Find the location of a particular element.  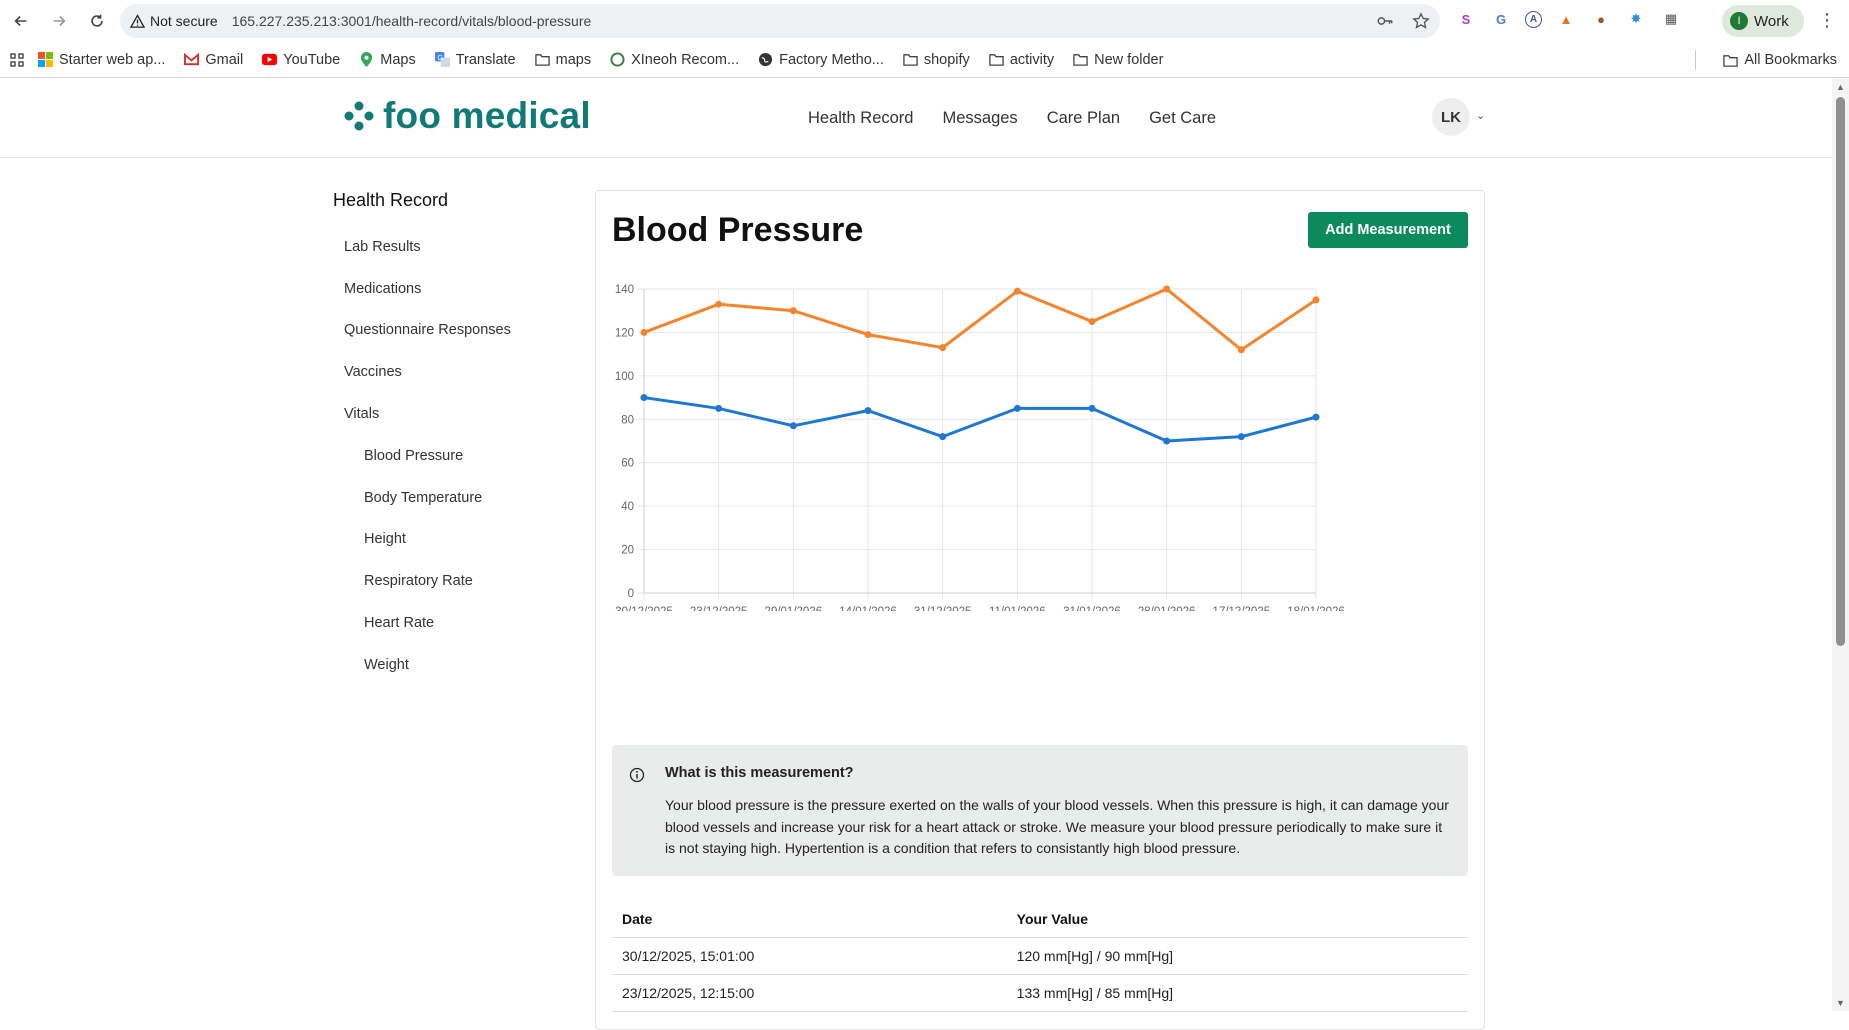

scroll-up-icon: ▲ is located at coordinates (1840, 87).